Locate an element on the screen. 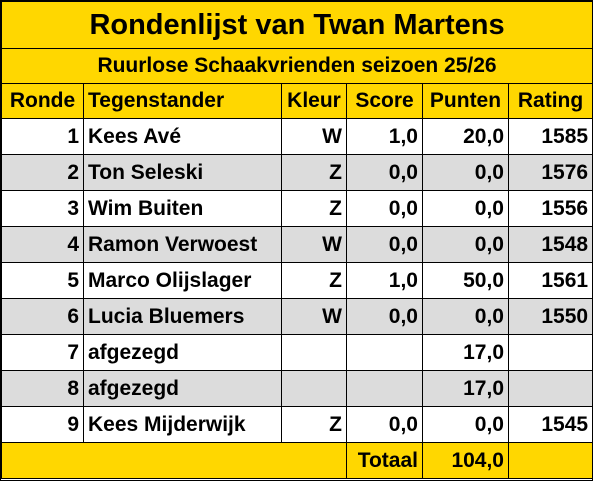  cell-tegenstander: Marco Olijslager is located at coordinates (182, 280).